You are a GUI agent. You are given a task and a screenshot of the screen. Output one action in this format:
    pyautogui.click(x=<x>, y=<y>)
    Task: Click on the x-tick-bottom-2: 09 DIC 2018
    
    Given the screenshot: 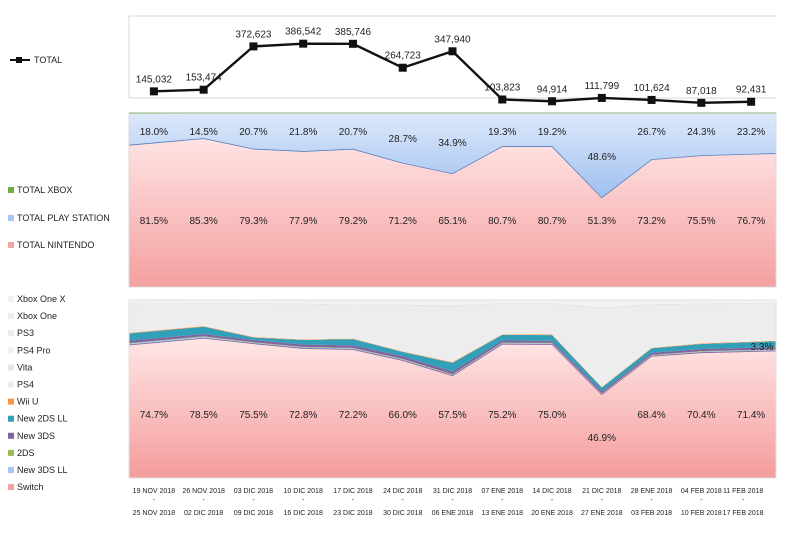 What is the action you would take?
    pyautogui.click(x=253, y=513)
    